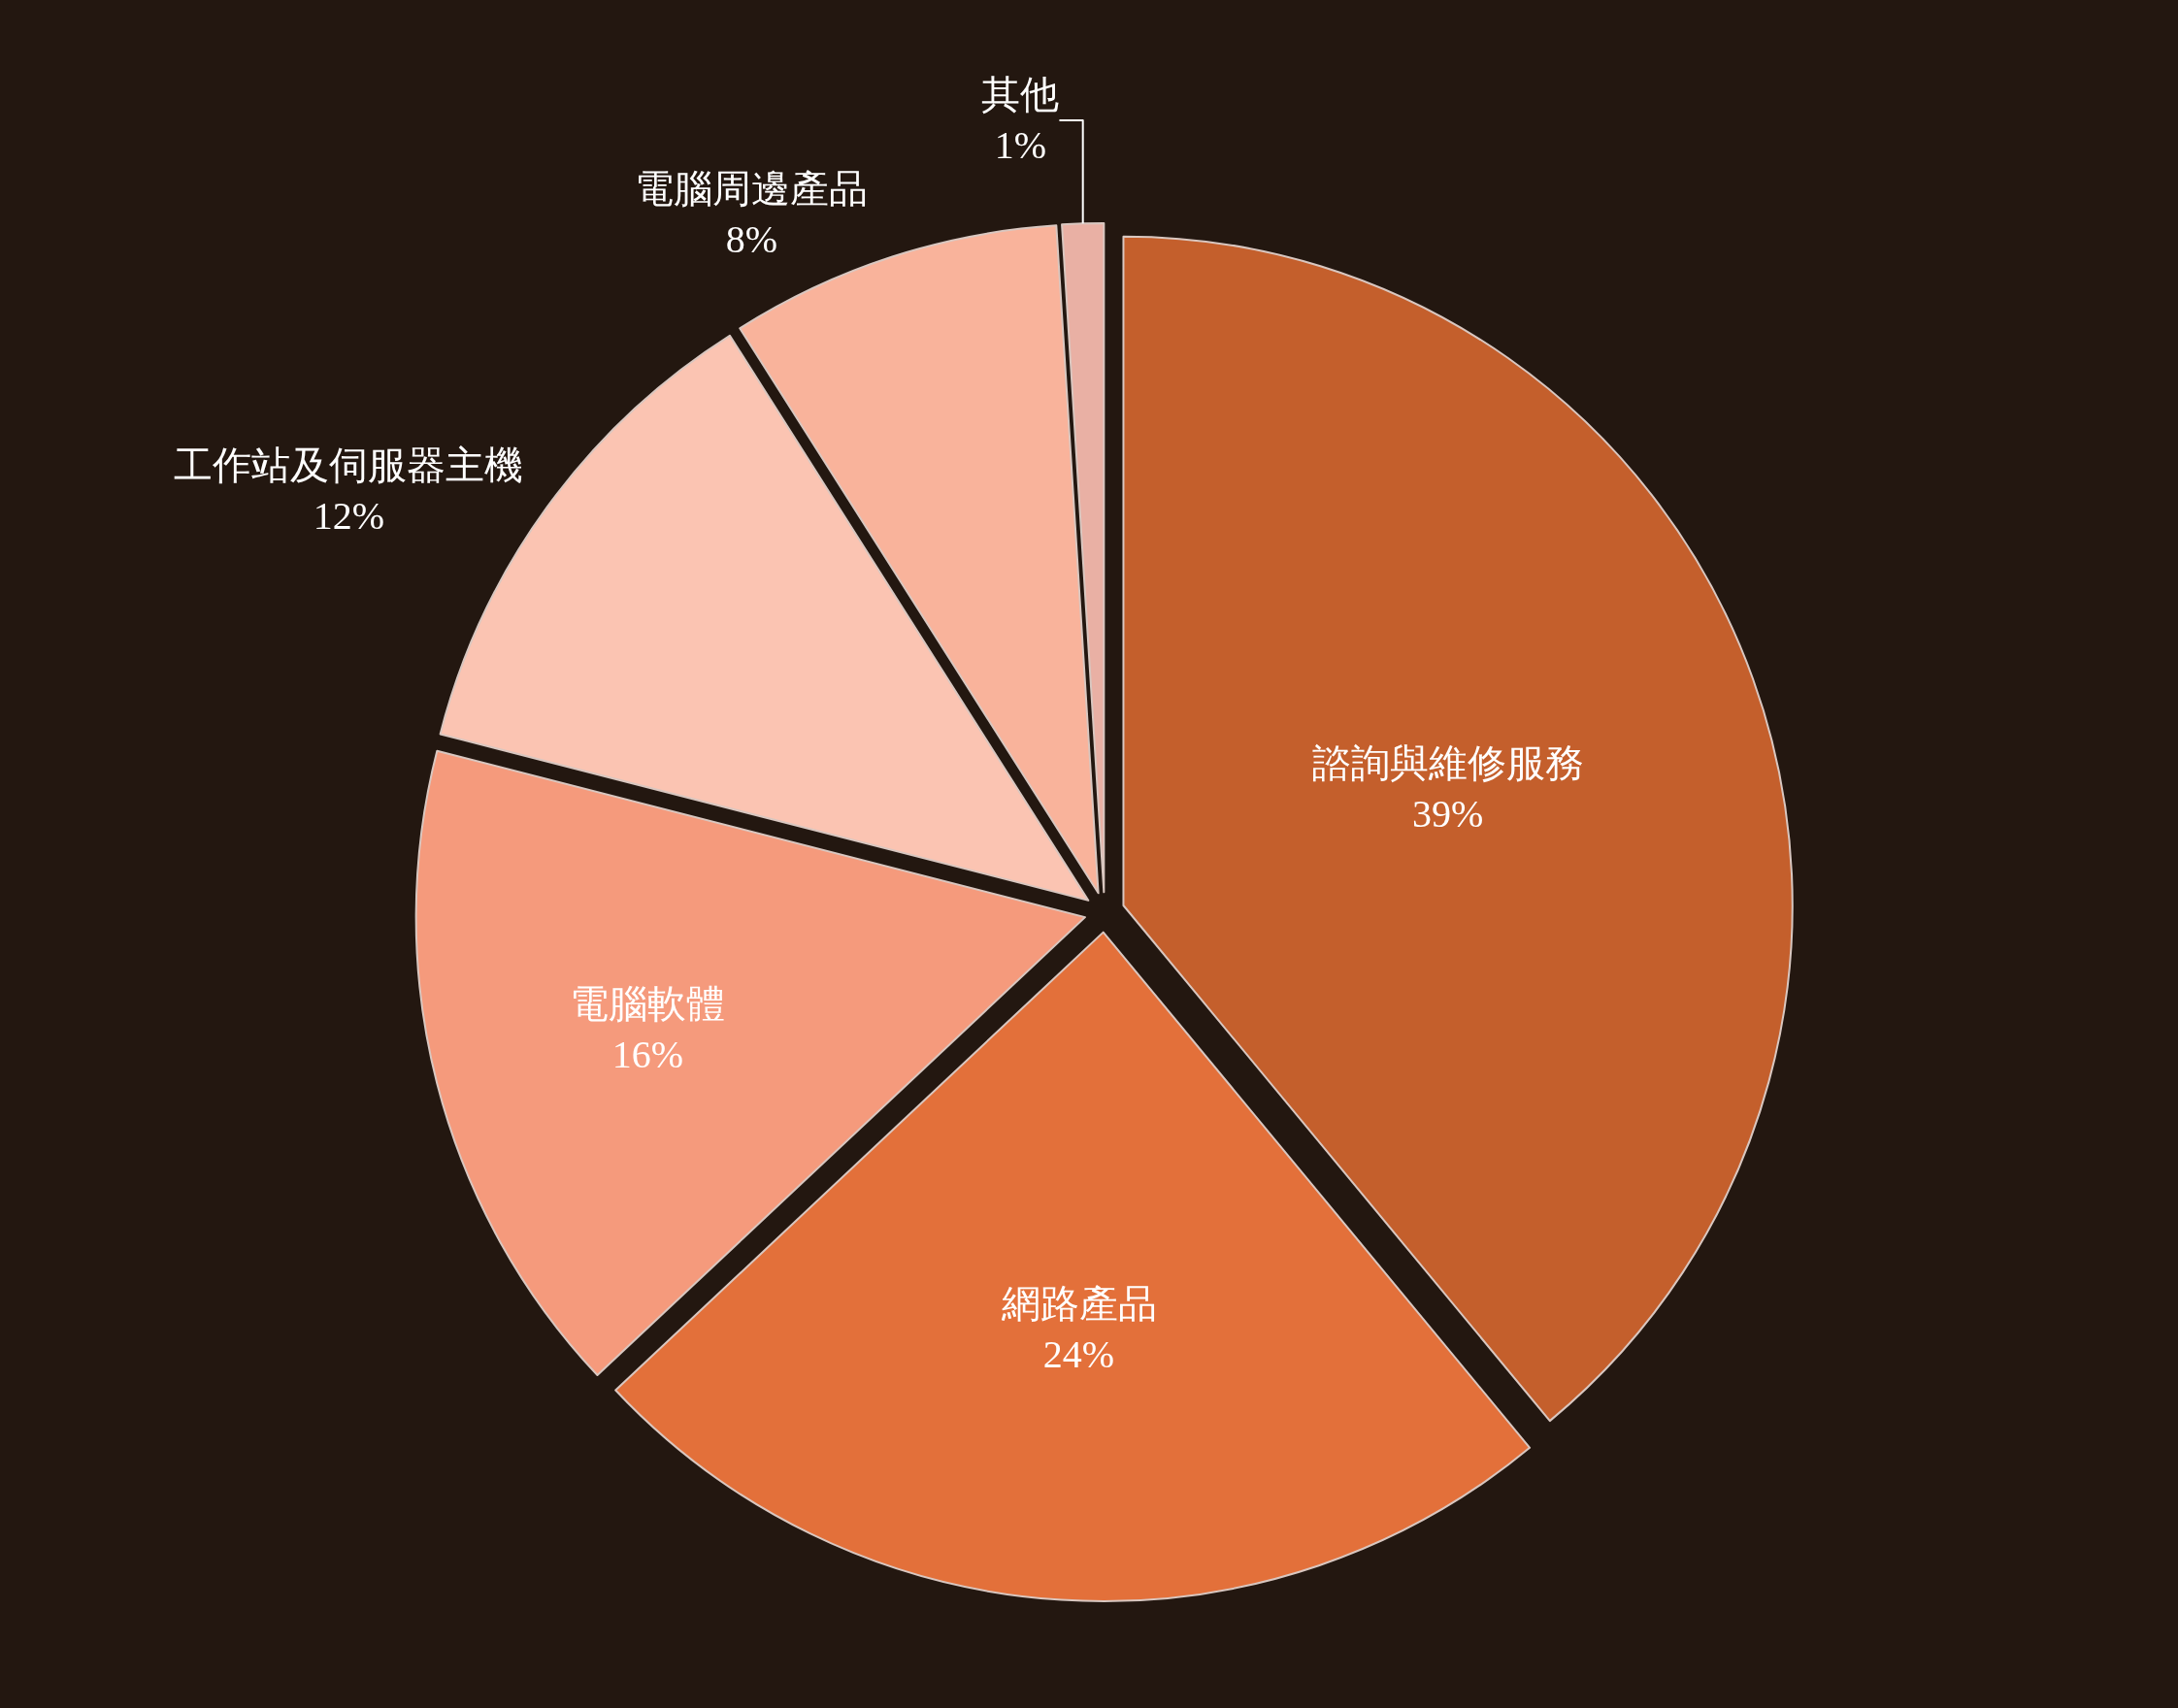  Describe the element at coordinates (751, 239) in the screenshot. I see `data-label: 8%` at that location.